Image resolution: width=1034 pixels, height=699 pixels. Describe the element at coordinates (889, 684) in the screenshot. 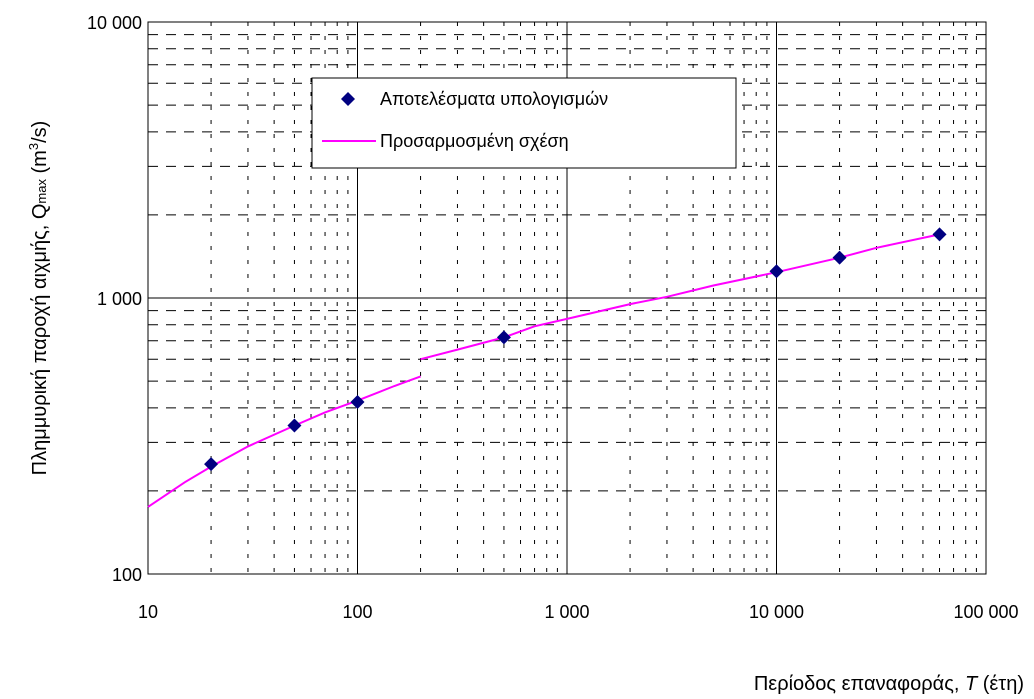

I see `x-axis-title: Περίοδος επαναφοράς, T (έτη)` at that location.